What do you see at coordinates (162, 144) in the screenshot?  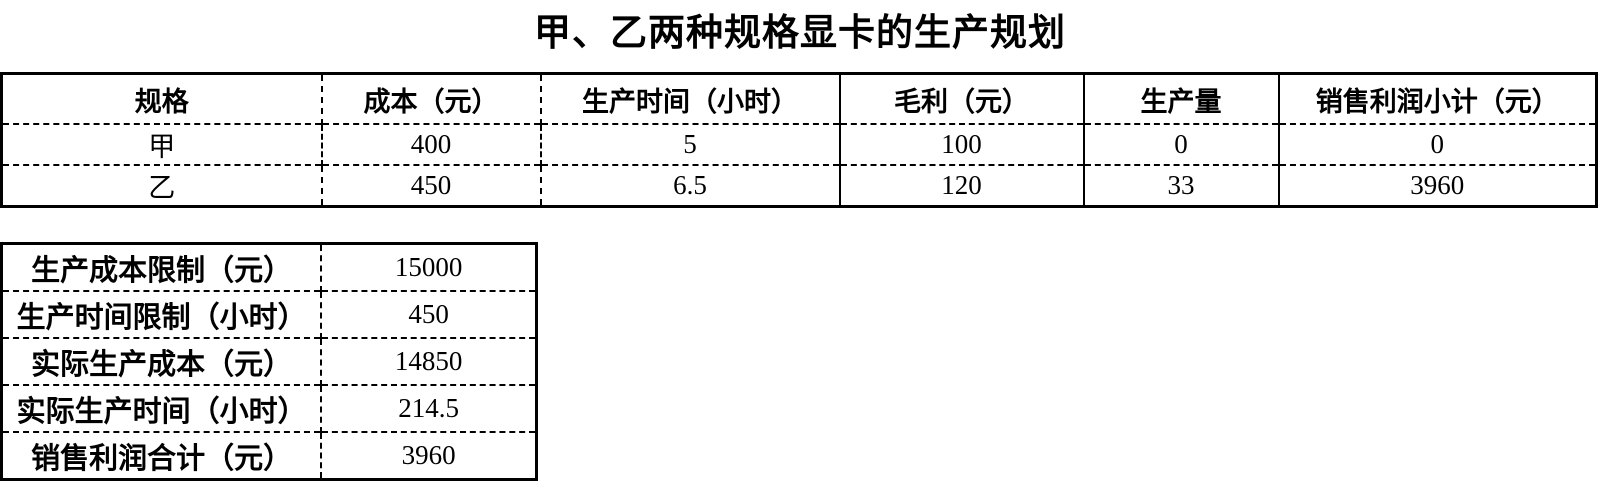 I see `cell-spec: 甲` at bounding box center [162, 144].